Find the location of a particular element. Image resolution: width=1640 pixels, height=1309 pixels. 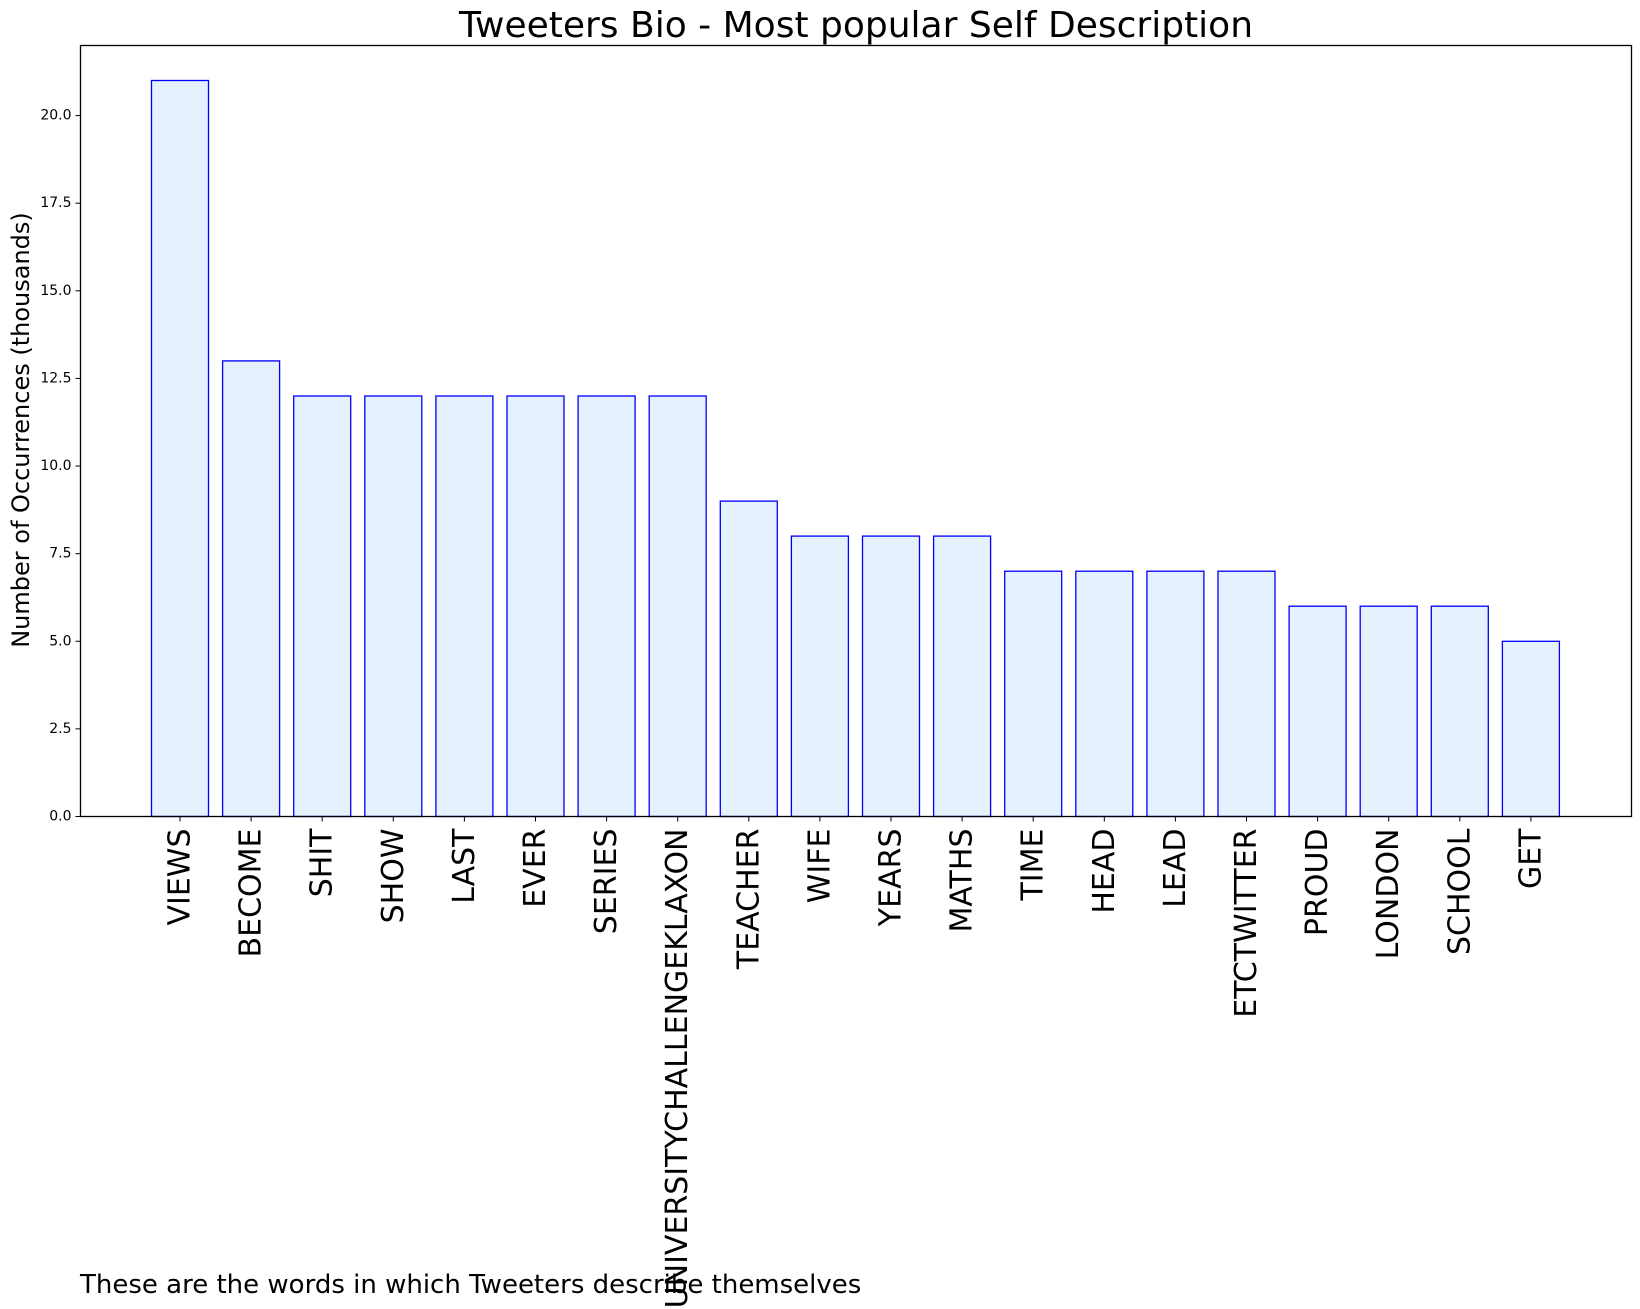

bar-shit is located at coordinates (322, 606).